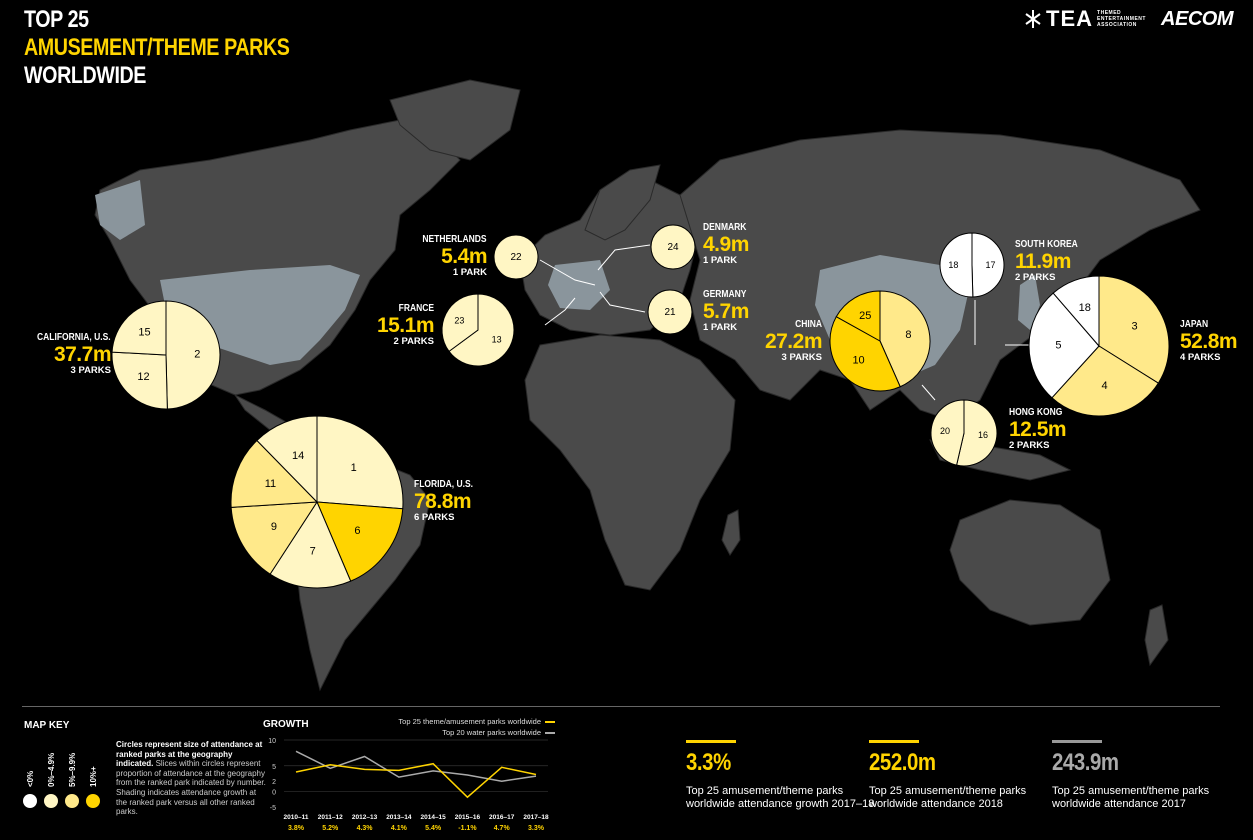 This screenshot has height=840, width=1253. I want to click on region-attendance: 15.1m, so click(405, 325).